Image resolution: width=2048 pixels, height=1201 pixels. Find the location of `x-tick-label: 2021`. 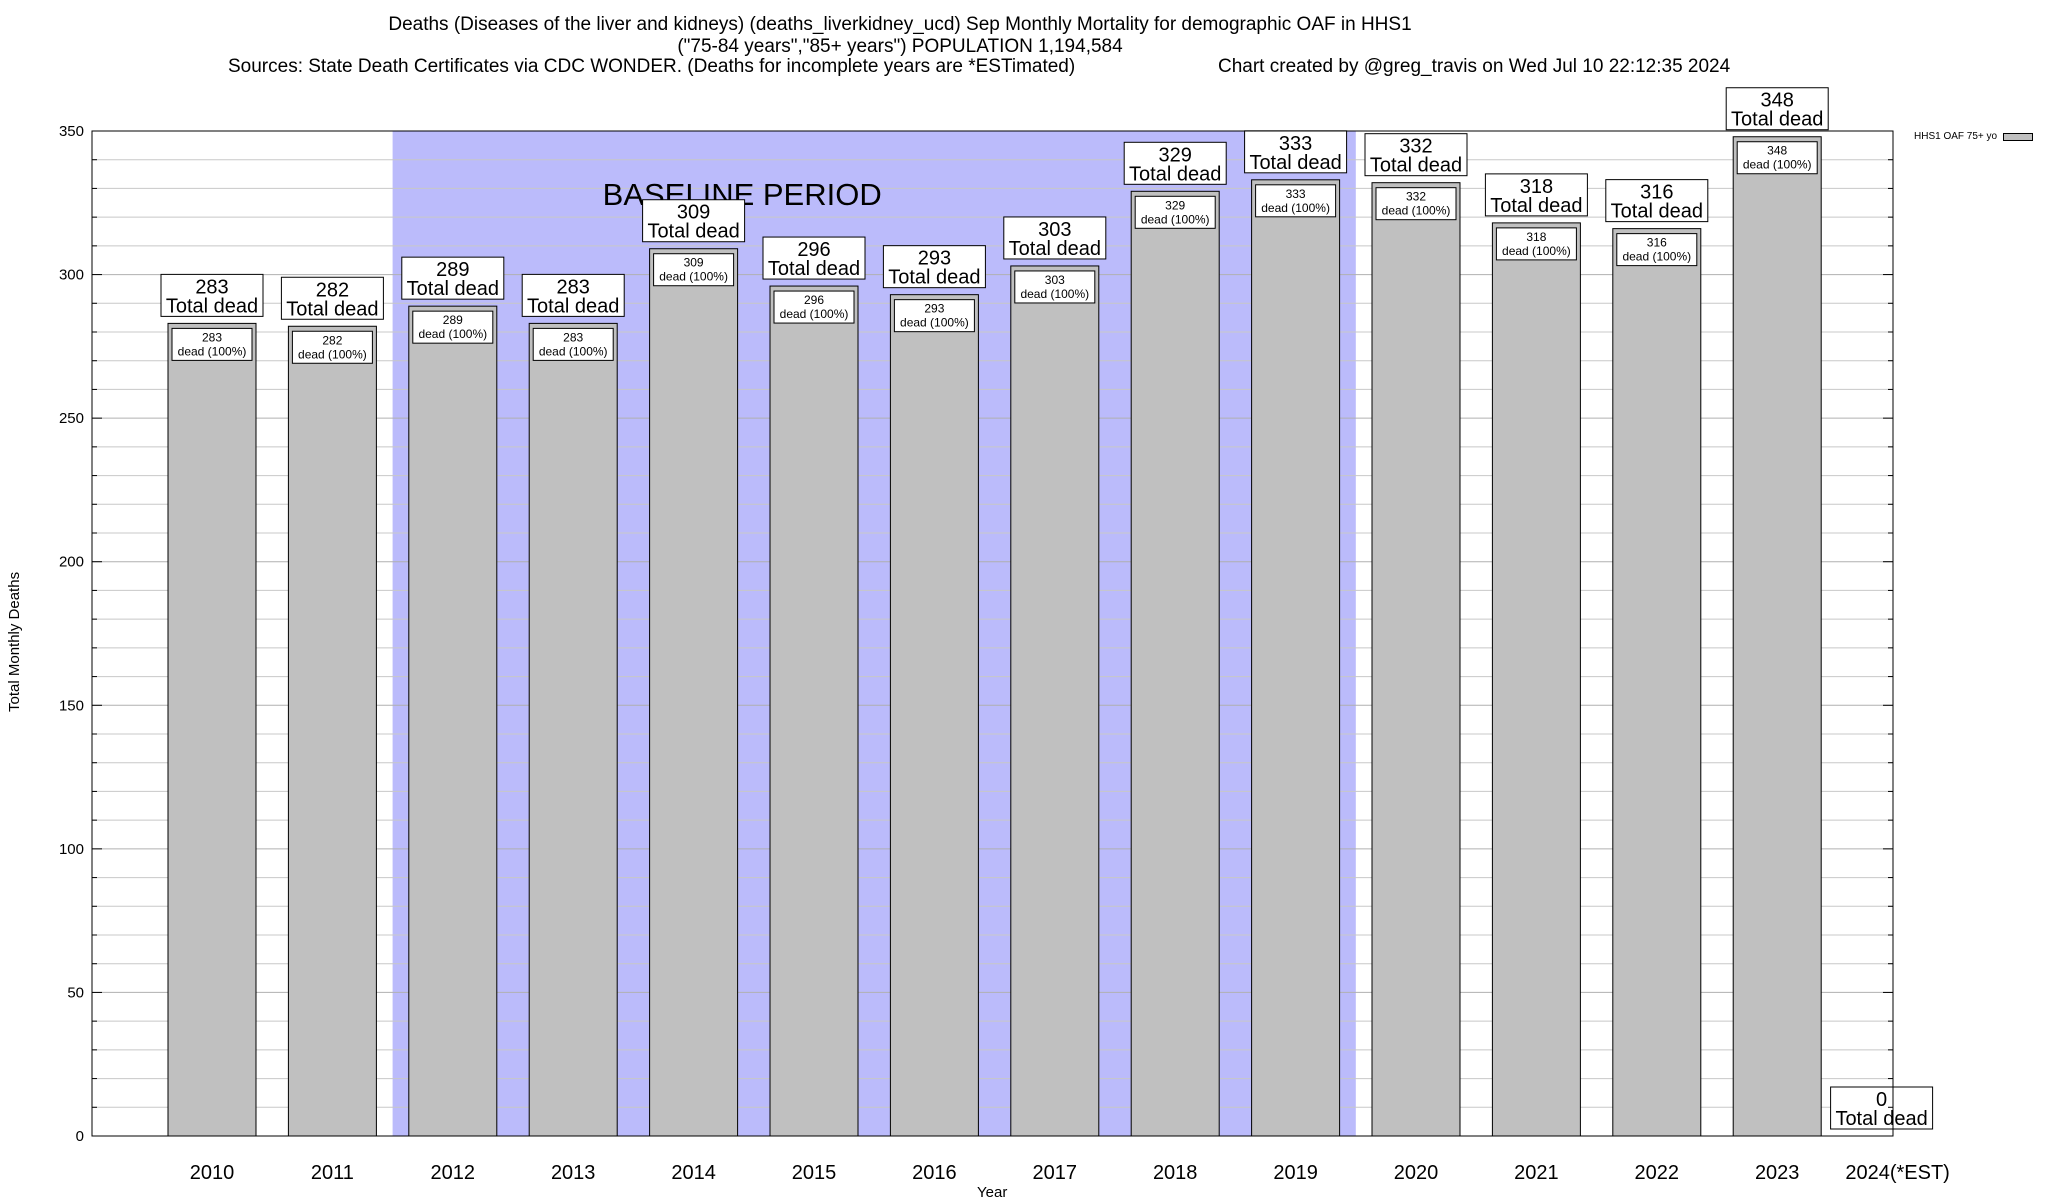

x-tick-label: 2021 is located at coordinates (1536, 1173).